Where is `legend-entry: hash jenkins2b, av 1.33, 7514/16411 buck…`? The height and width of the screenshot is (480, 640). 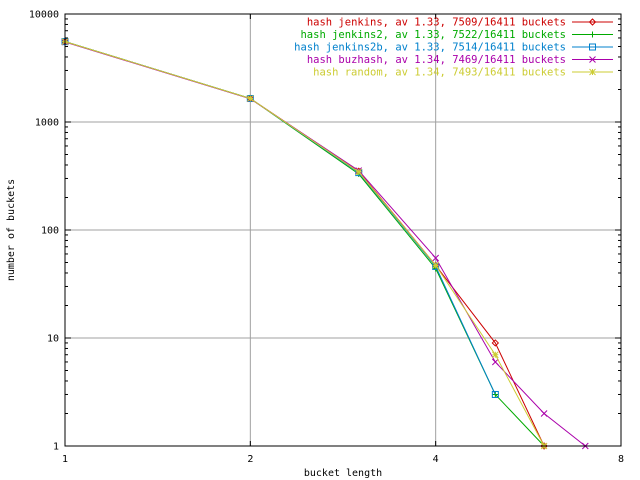
legend-entry: hash jenkins2b, av 1.33, 7514/16411 buck… is located at coordinates (453, 48).